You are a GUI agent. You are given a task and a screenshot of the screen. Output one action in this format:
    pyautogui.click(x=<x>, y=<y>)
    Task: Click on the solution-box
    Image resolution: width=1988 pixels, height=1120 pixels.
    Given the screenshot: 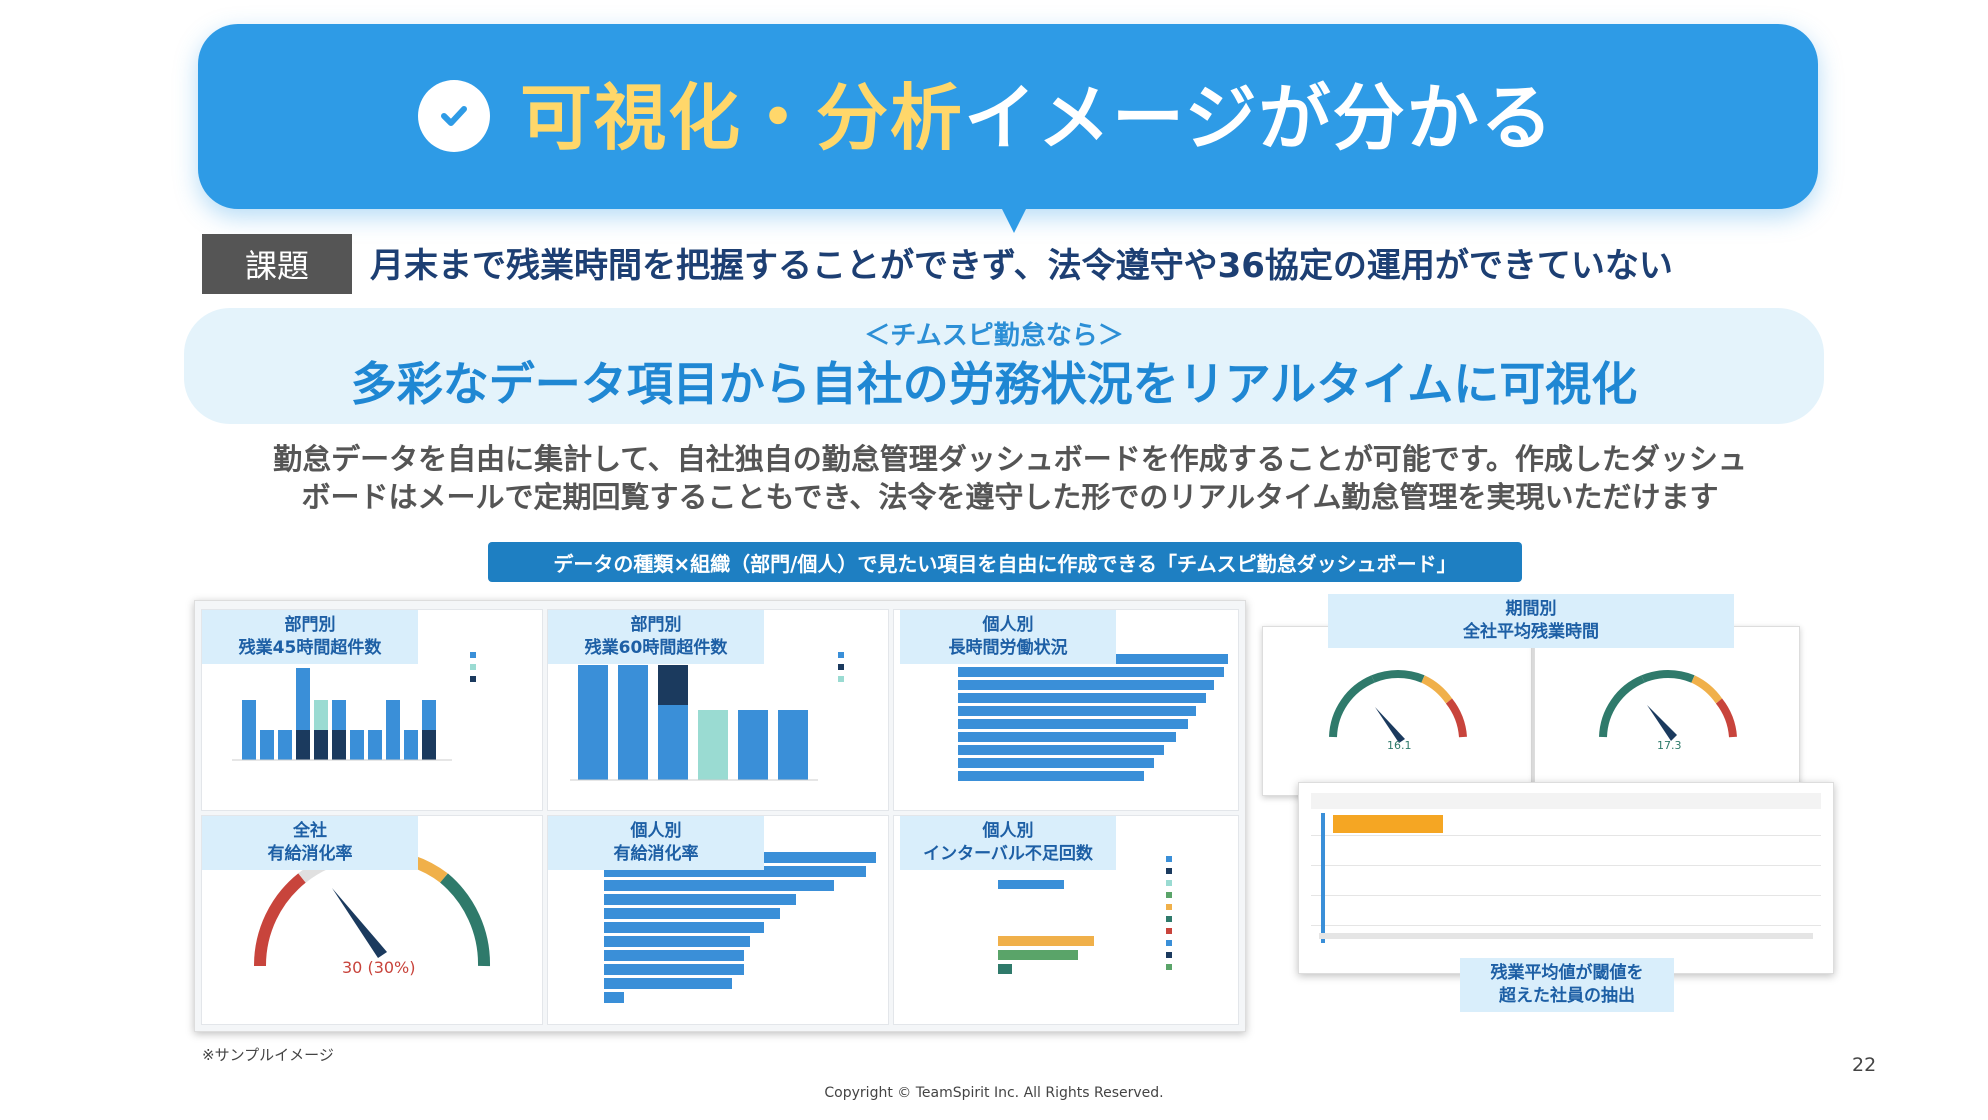 What is the action you would take?
    pyautogui.click(x=1004, y=366)
    